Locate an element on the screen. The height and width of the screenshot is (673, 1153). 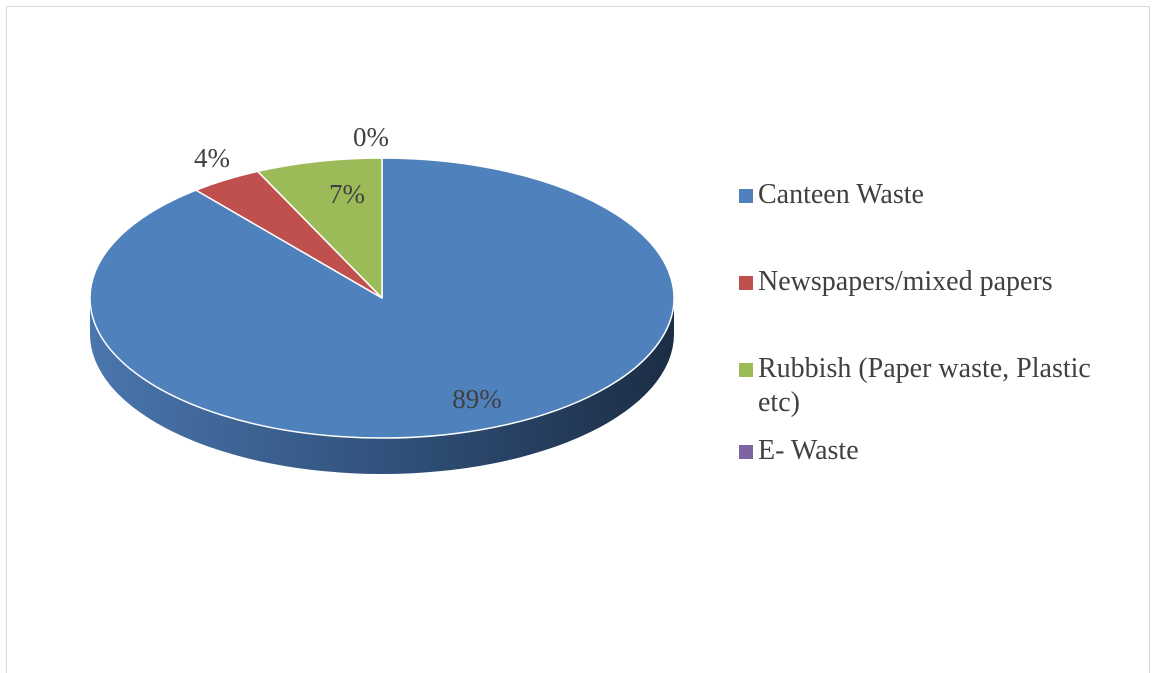
data-label-0: 89% is located at coordinates (477, 399).